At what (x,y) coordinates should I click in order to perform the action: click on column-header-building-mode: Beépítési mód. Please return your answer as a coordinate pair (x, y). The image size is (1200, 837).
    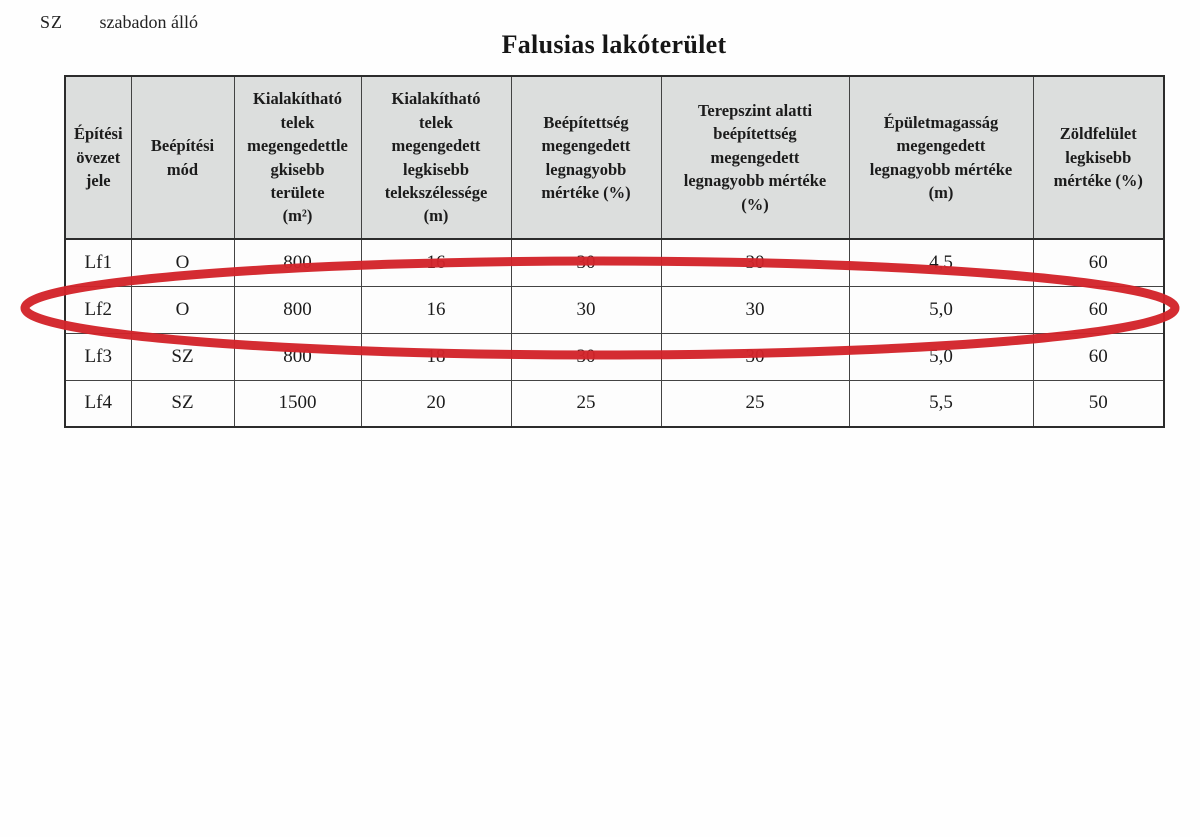
    Looking at the image, I should click on (182, 157).